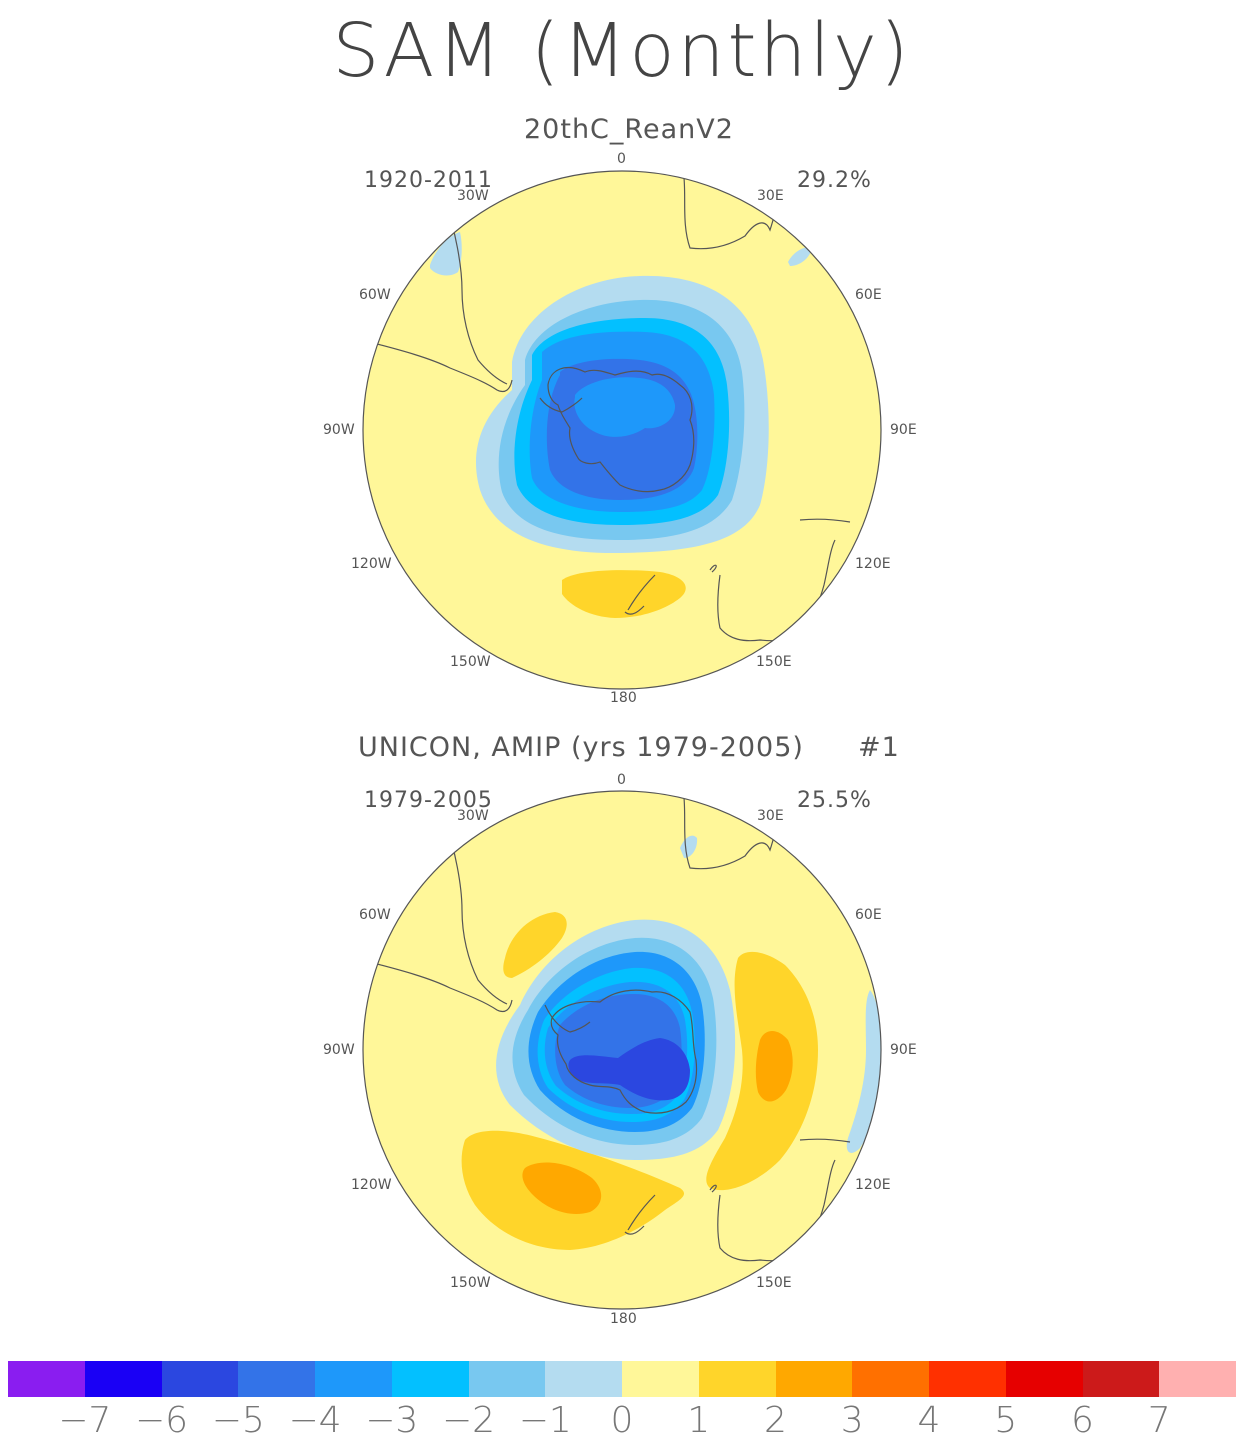  Describe the element at coordinates (545, 1420) in the screenshot. I see `colorbar-label: −1` at that location.